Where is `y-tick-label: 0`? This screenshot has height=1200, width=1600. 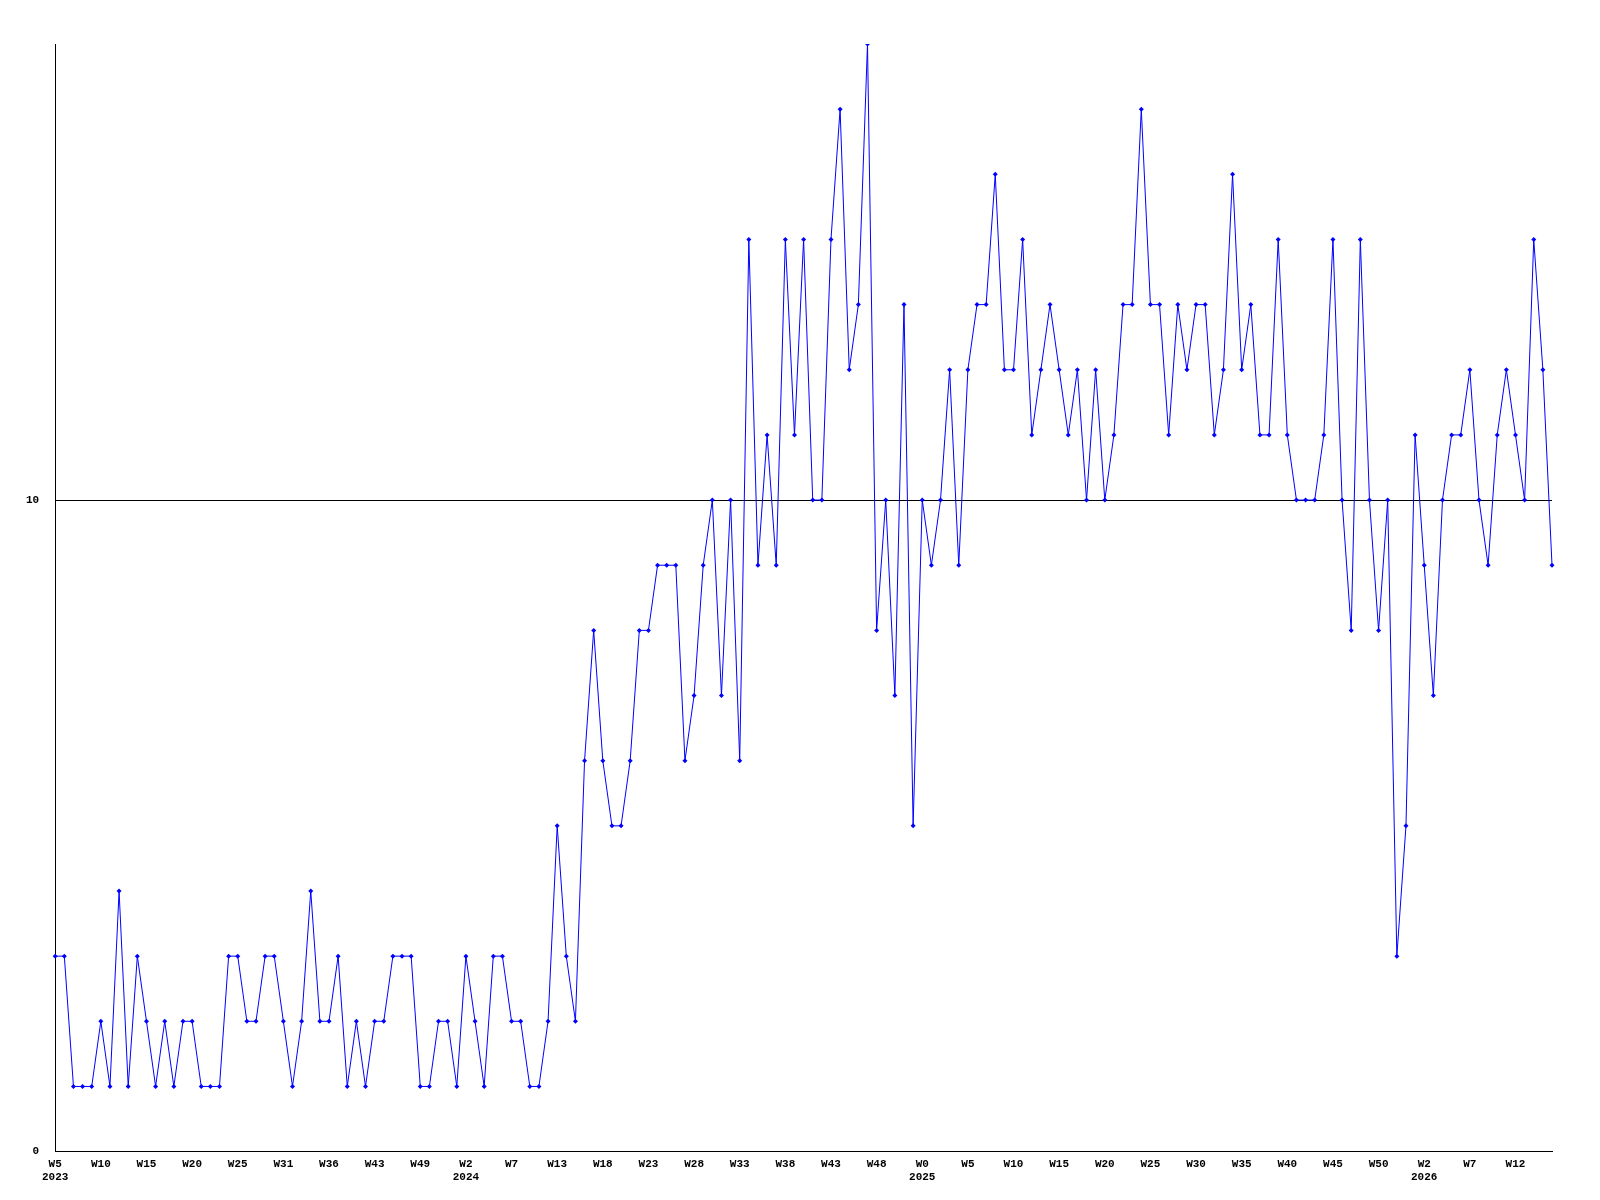 y-tick-label: 0 is located at coordinates (36, 1151).